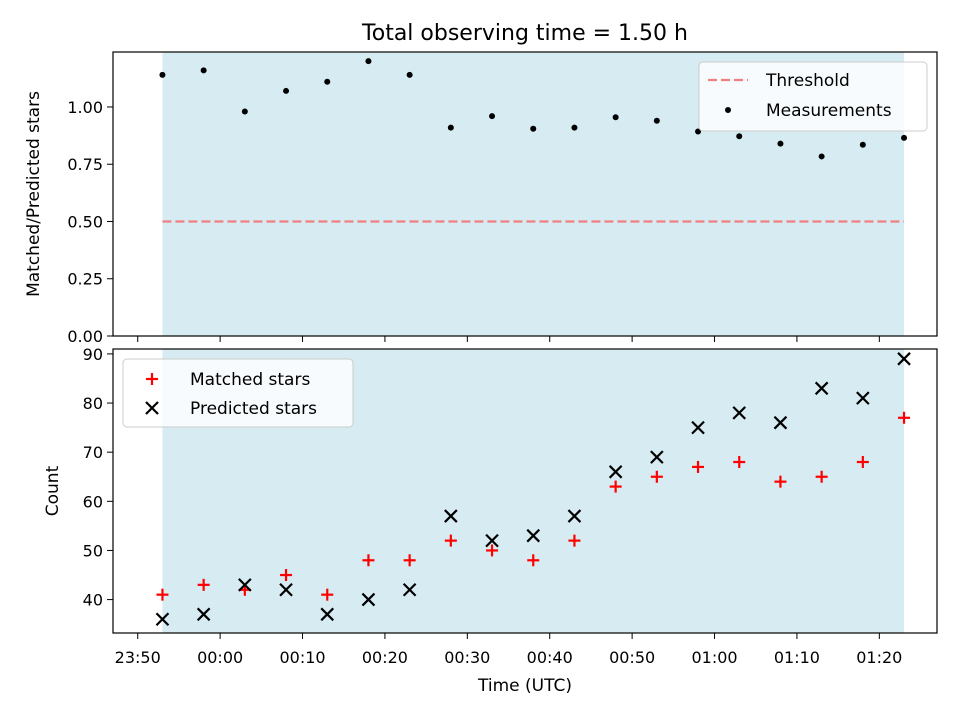 This screenshot has height=724, width=960. Describe the element at coordinates (138, 657) in the screenshot. I see `x-tick-label: 23:50` at that location.